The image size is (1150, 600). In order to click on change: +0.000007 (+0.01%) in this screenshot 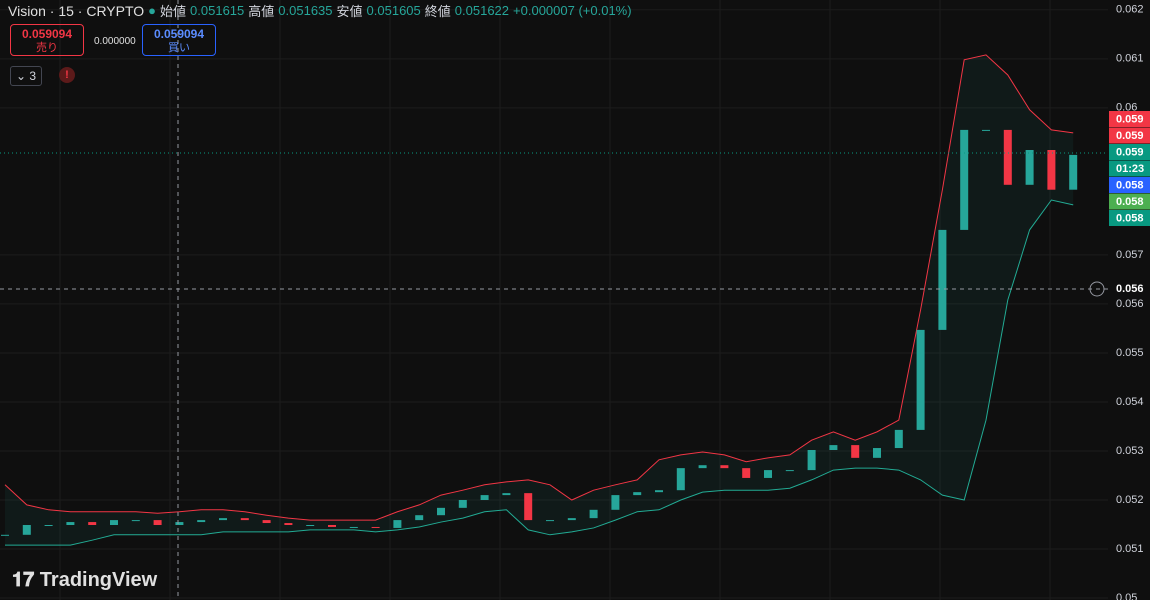, I will do `click(572, 10)`.